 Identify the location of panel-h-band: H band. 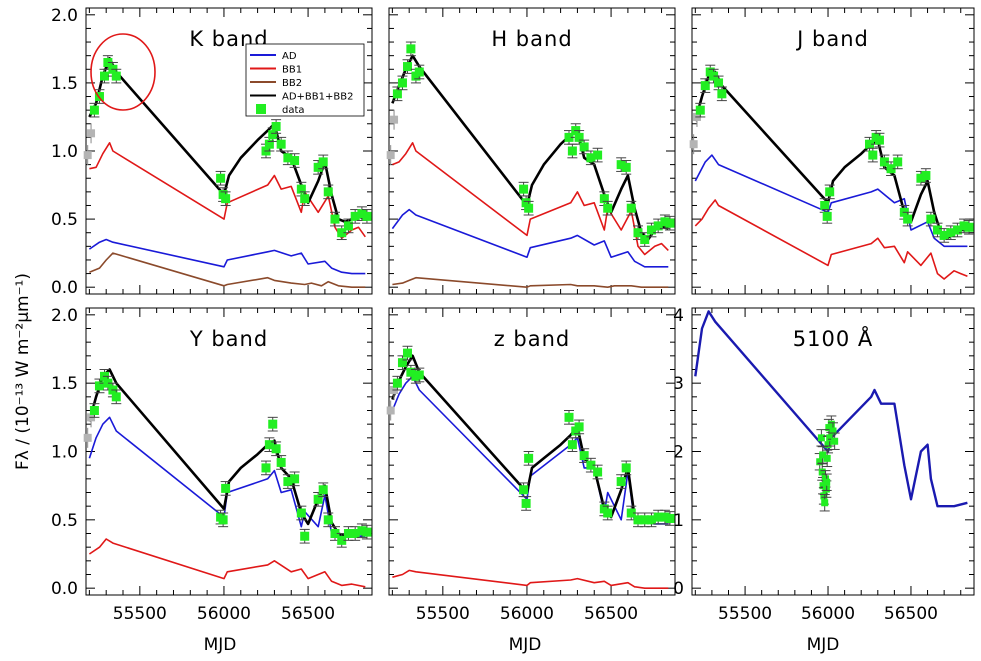
(531, 151).